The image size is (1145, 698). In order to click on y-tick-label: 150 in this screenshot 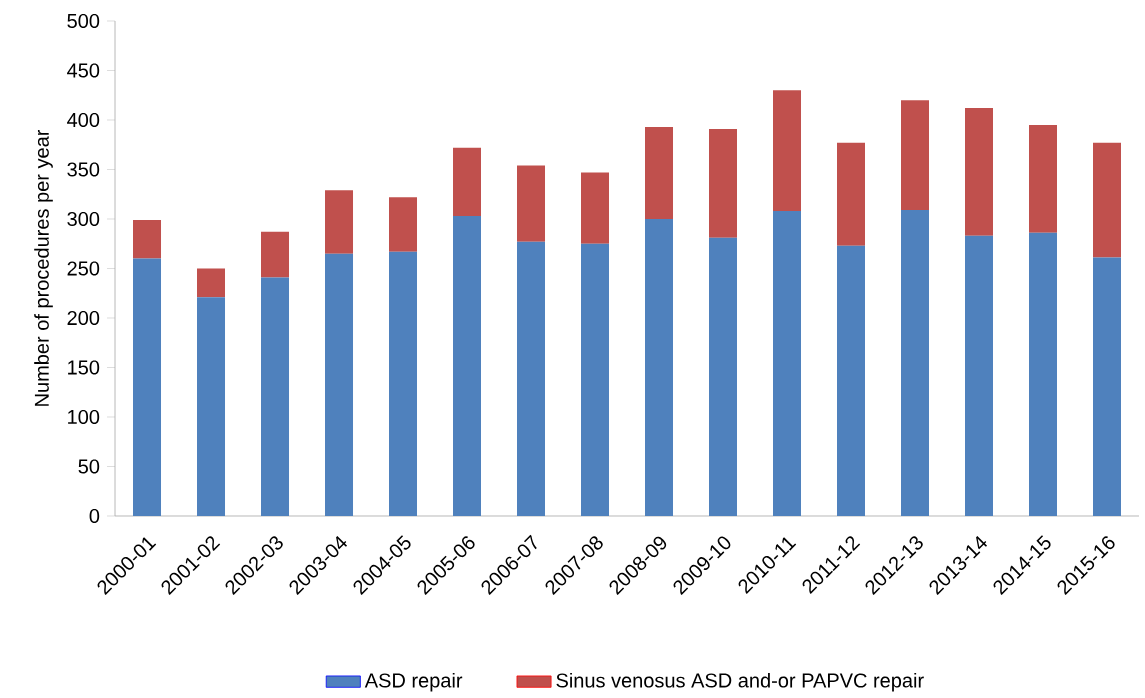, I will do `click(84, 367)`.